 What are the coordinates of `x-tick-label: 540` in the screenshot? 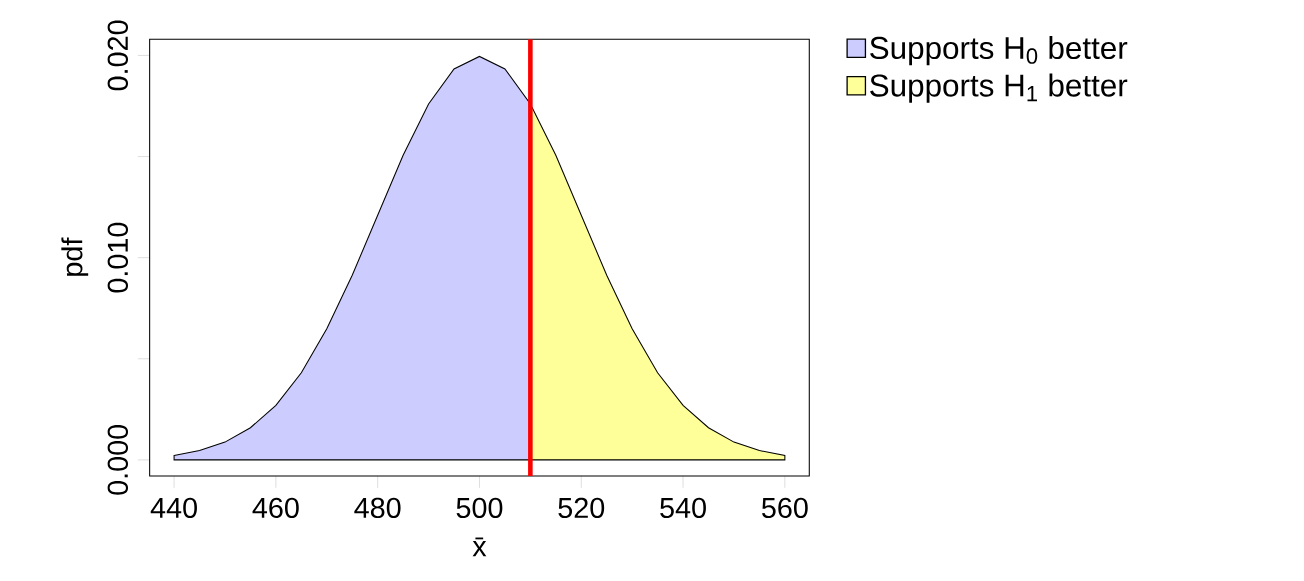 It's located at (683, 508).